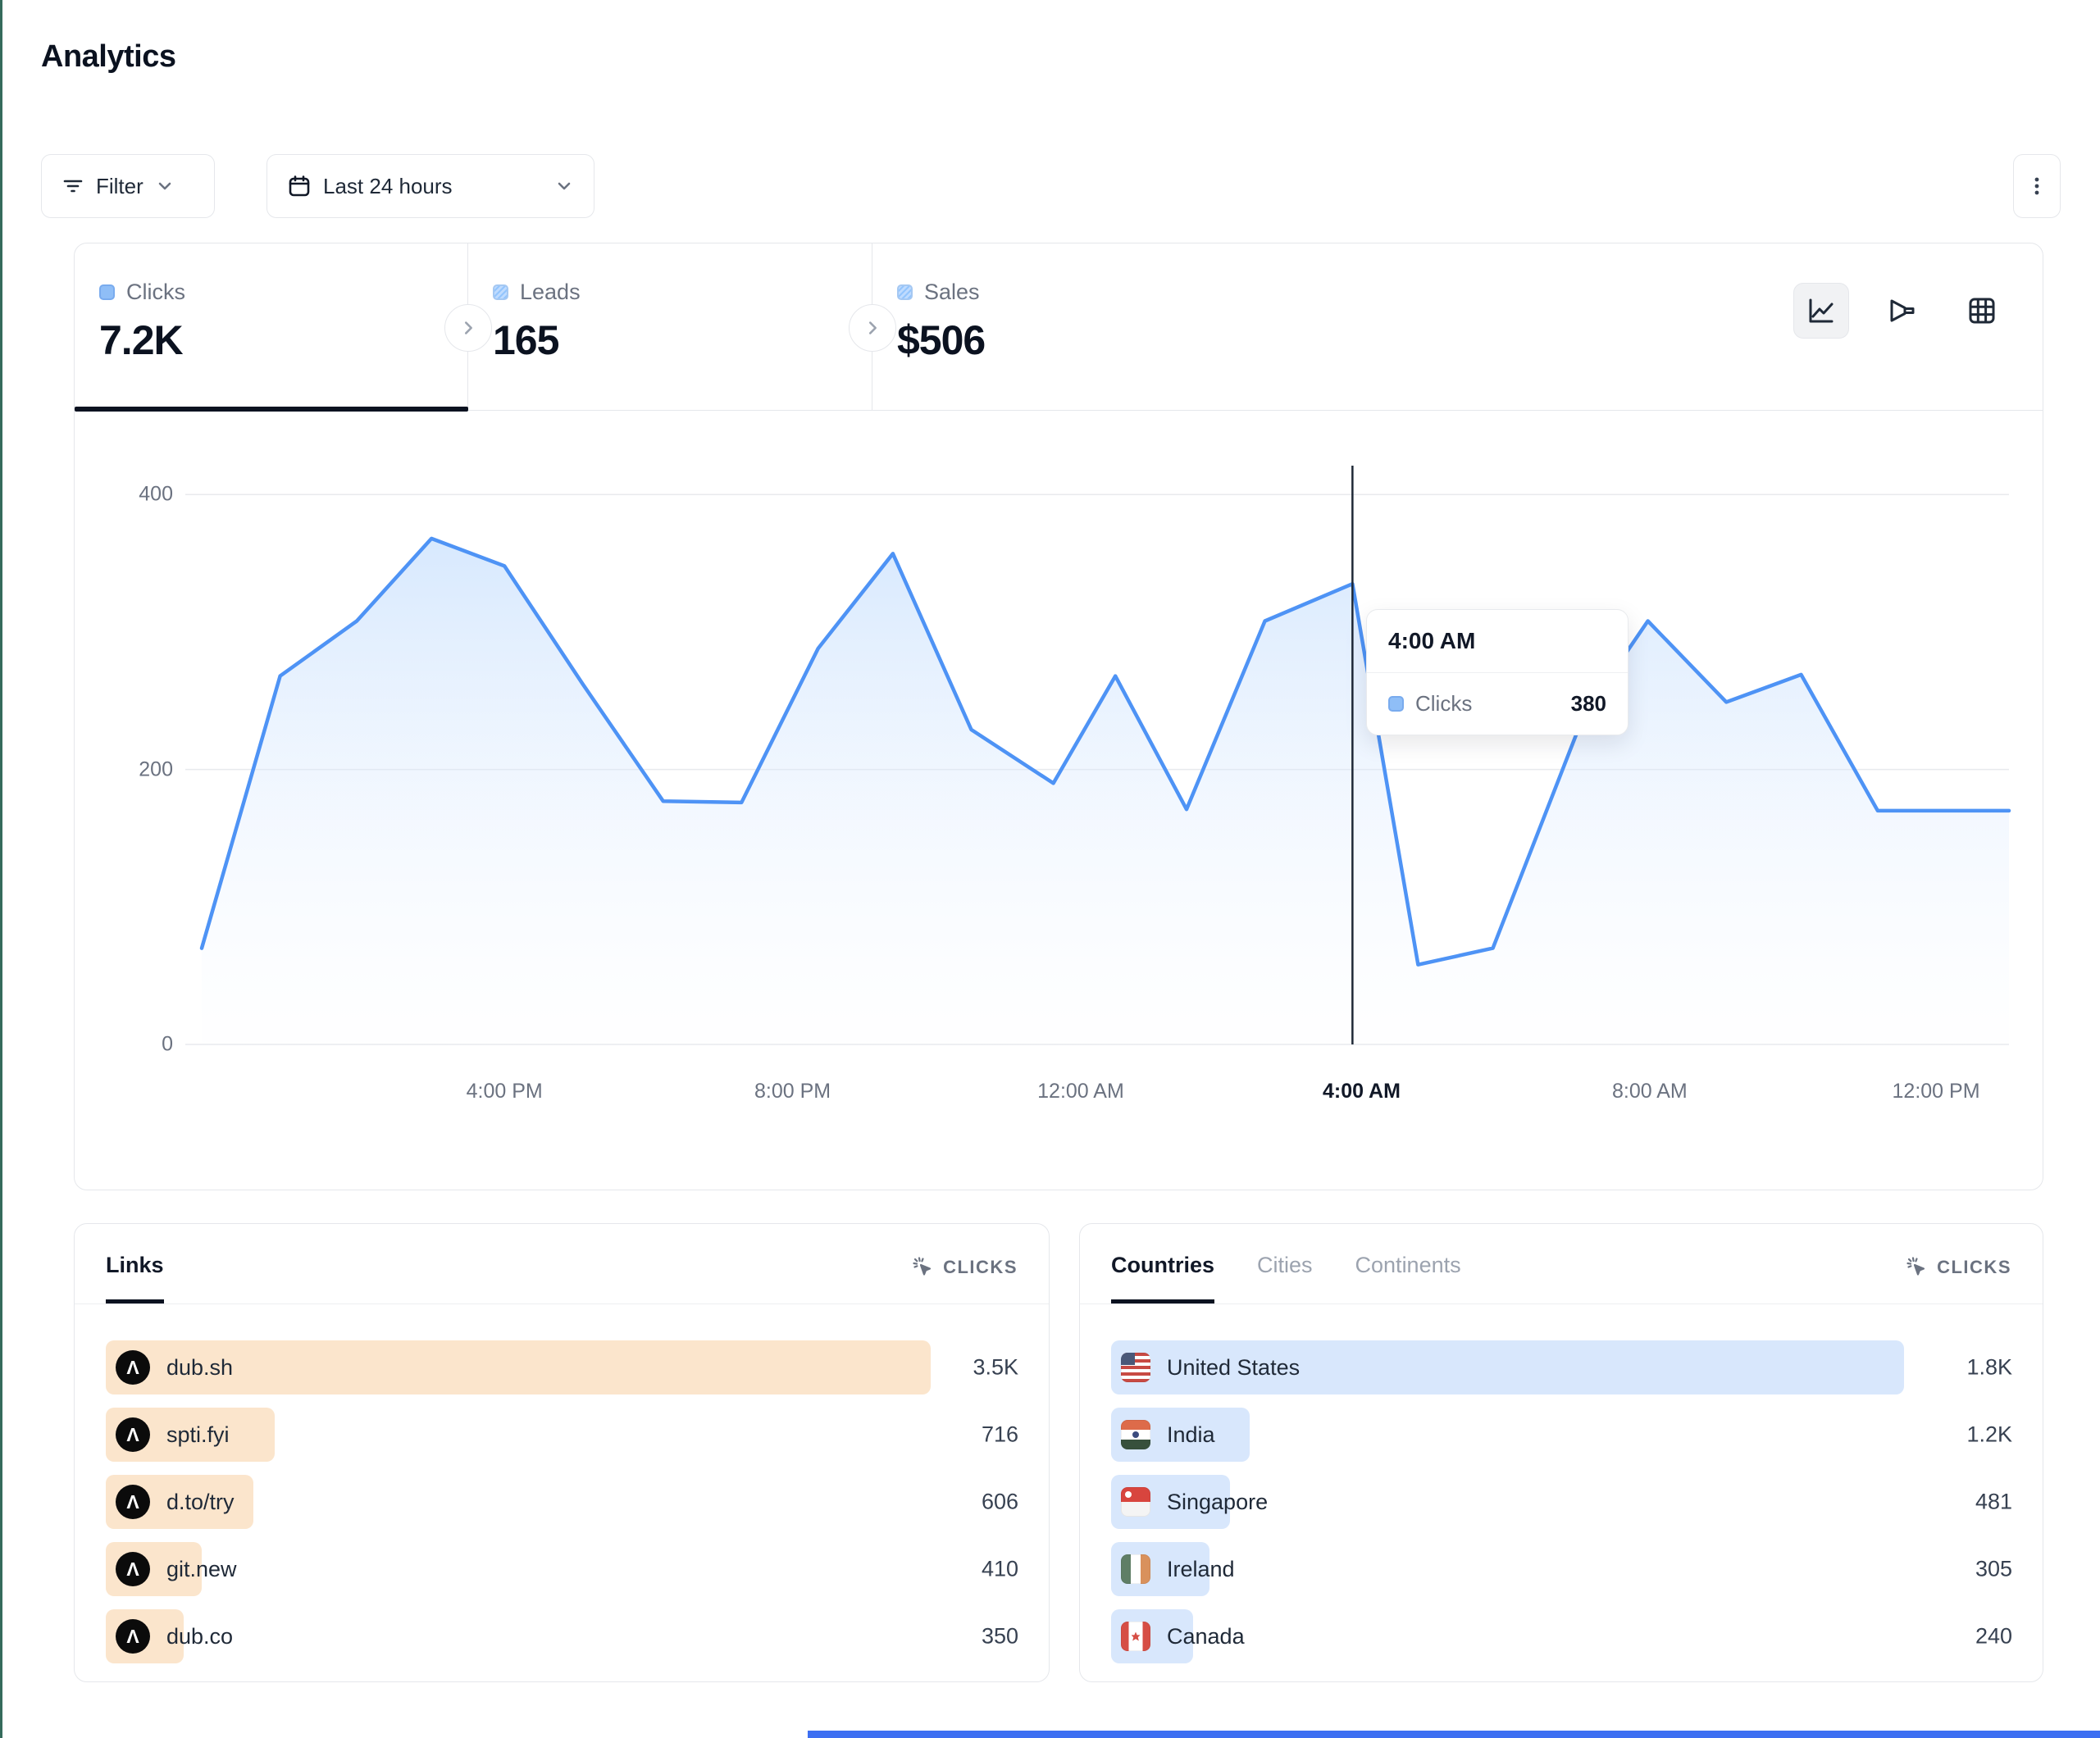  I want to click on filter-button-label: Filter, so click(119, 185).